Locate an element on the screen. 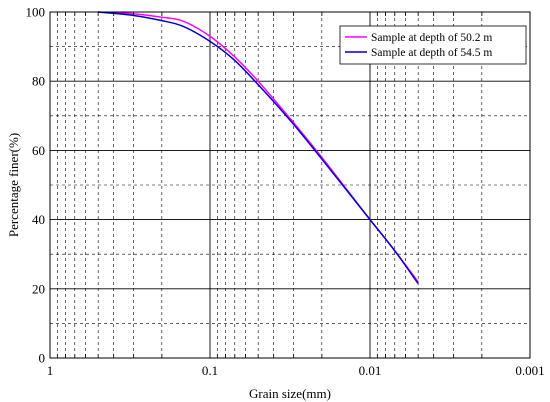 Image resolution: width=550 pixels, height=402 pixels. y-tick-label: 100 is located at coordinates (36, 12).